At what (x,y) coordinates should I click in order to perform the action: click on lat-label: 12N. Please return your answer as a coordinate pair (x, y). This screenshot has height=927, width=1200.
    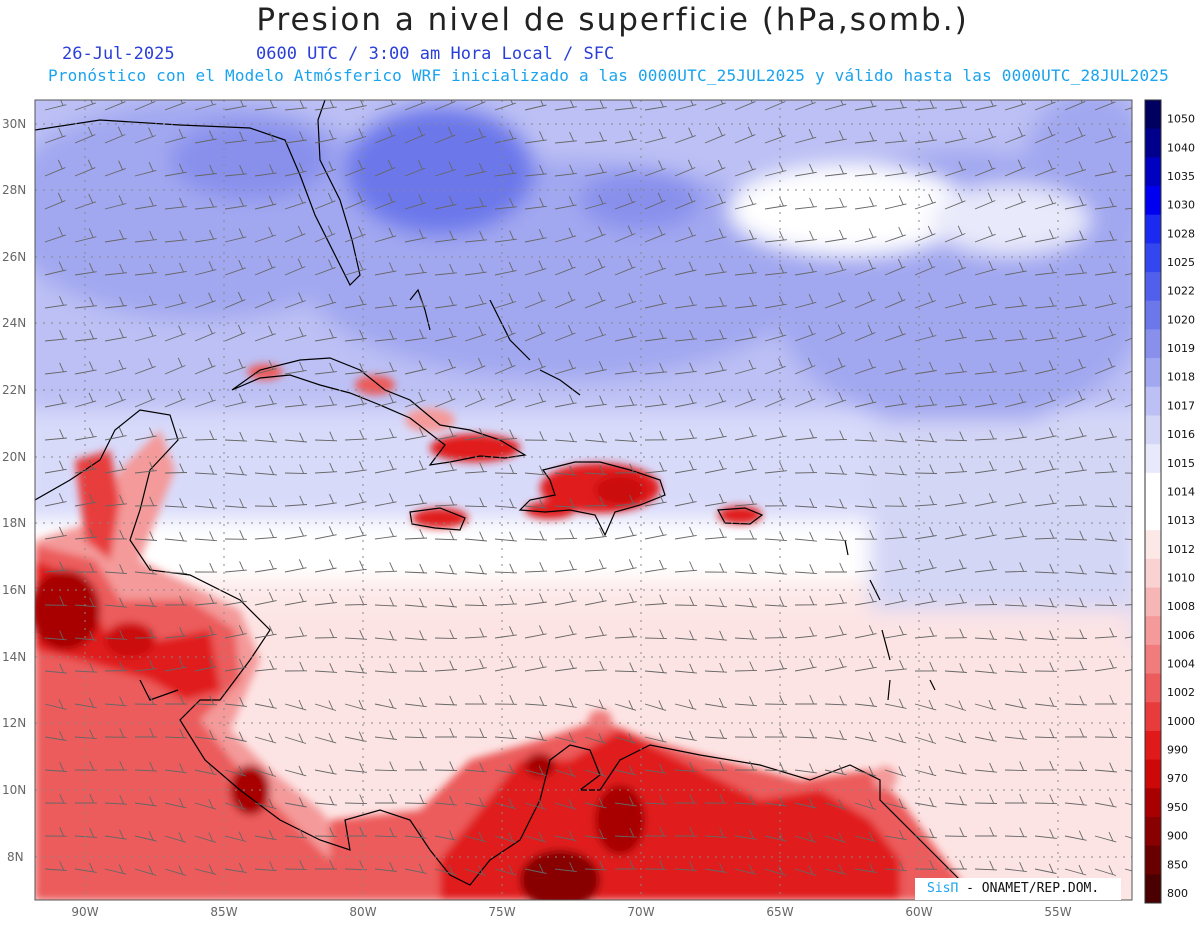
    Looking at the image, I should click on (14, 723).